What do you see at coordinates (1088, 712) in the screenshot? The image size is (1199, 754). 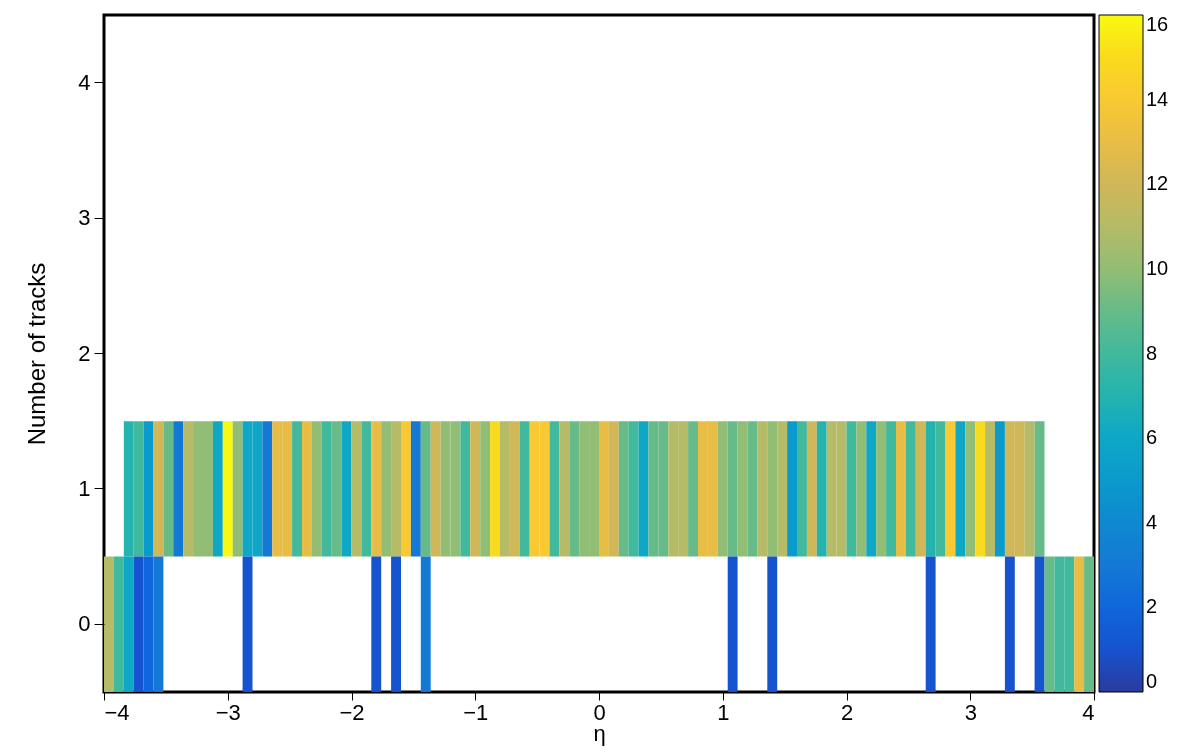 I see `x-tick-label: 4` at bounding box center [1088, 712].